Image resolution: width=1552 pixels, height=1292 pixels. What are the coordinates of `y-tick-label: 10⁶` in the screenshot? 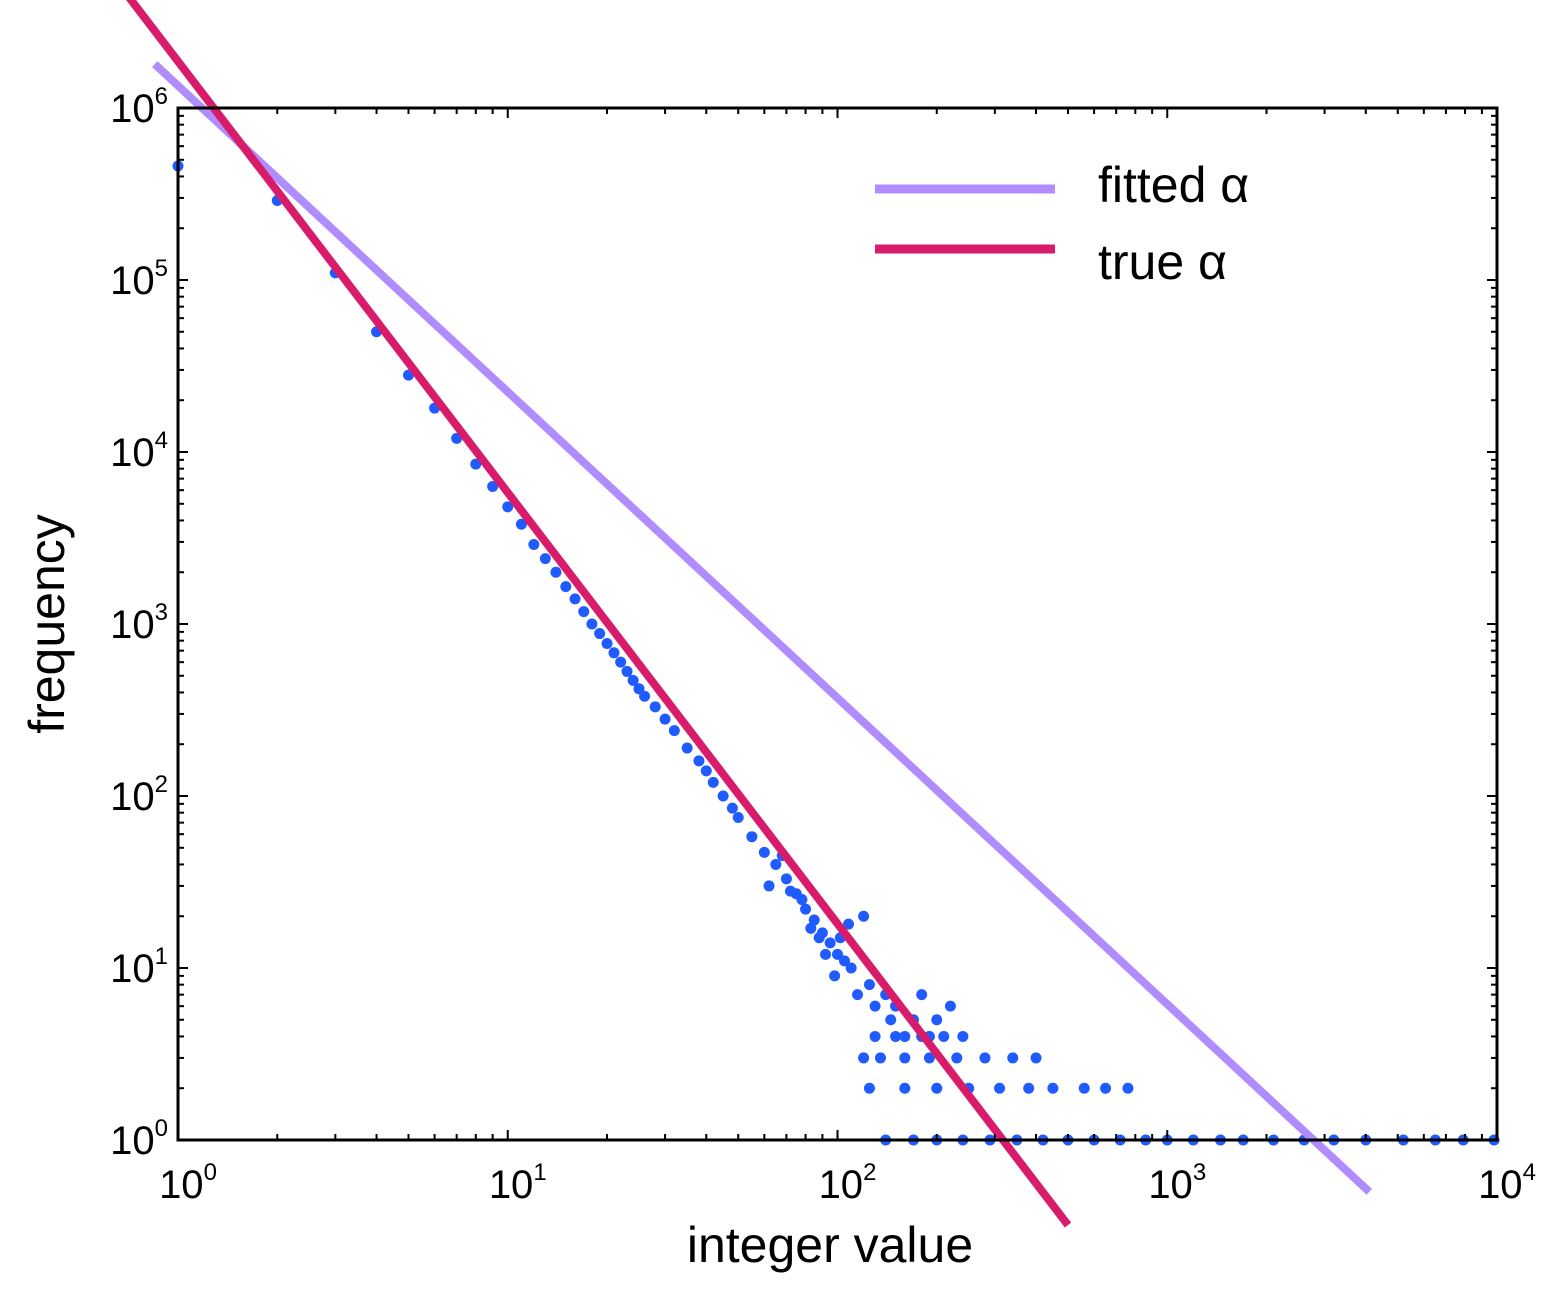 It's located at (139, 107).